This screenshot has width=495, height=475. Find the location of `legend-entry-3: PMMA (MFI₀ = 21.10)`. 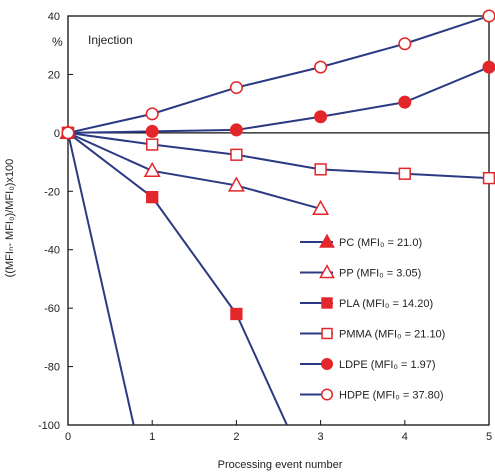

legend-entry-3: PMMA (MFI₀ = 21.10) is located at coordinates (372, 334).